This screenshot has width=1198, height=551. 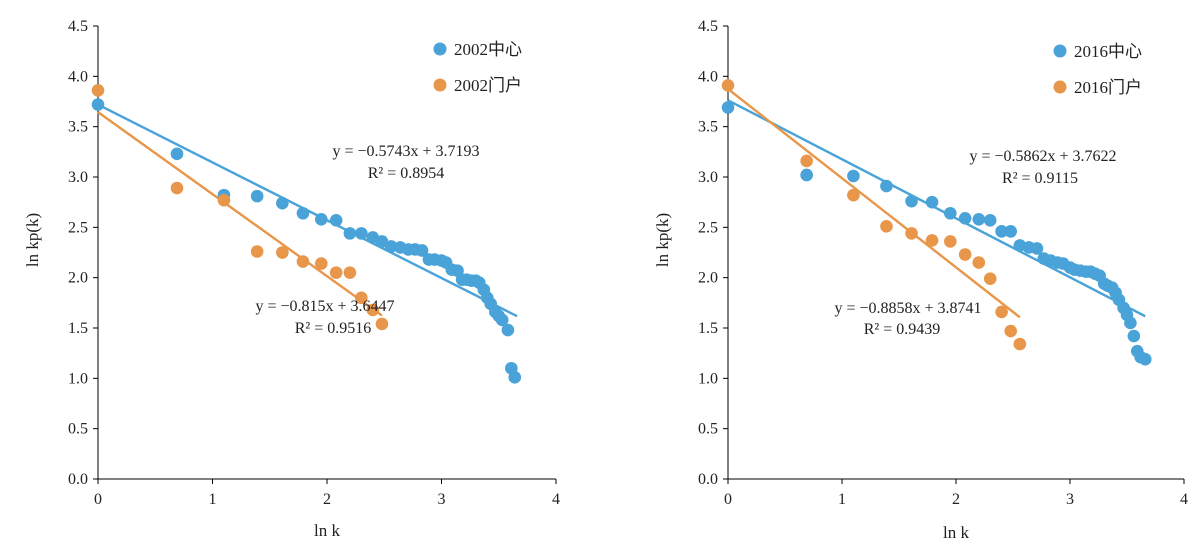 What do you see at coordinates (956, 499) in the screenshot?
I see `x-tick-label: 2` at bounding box center [956, 499].